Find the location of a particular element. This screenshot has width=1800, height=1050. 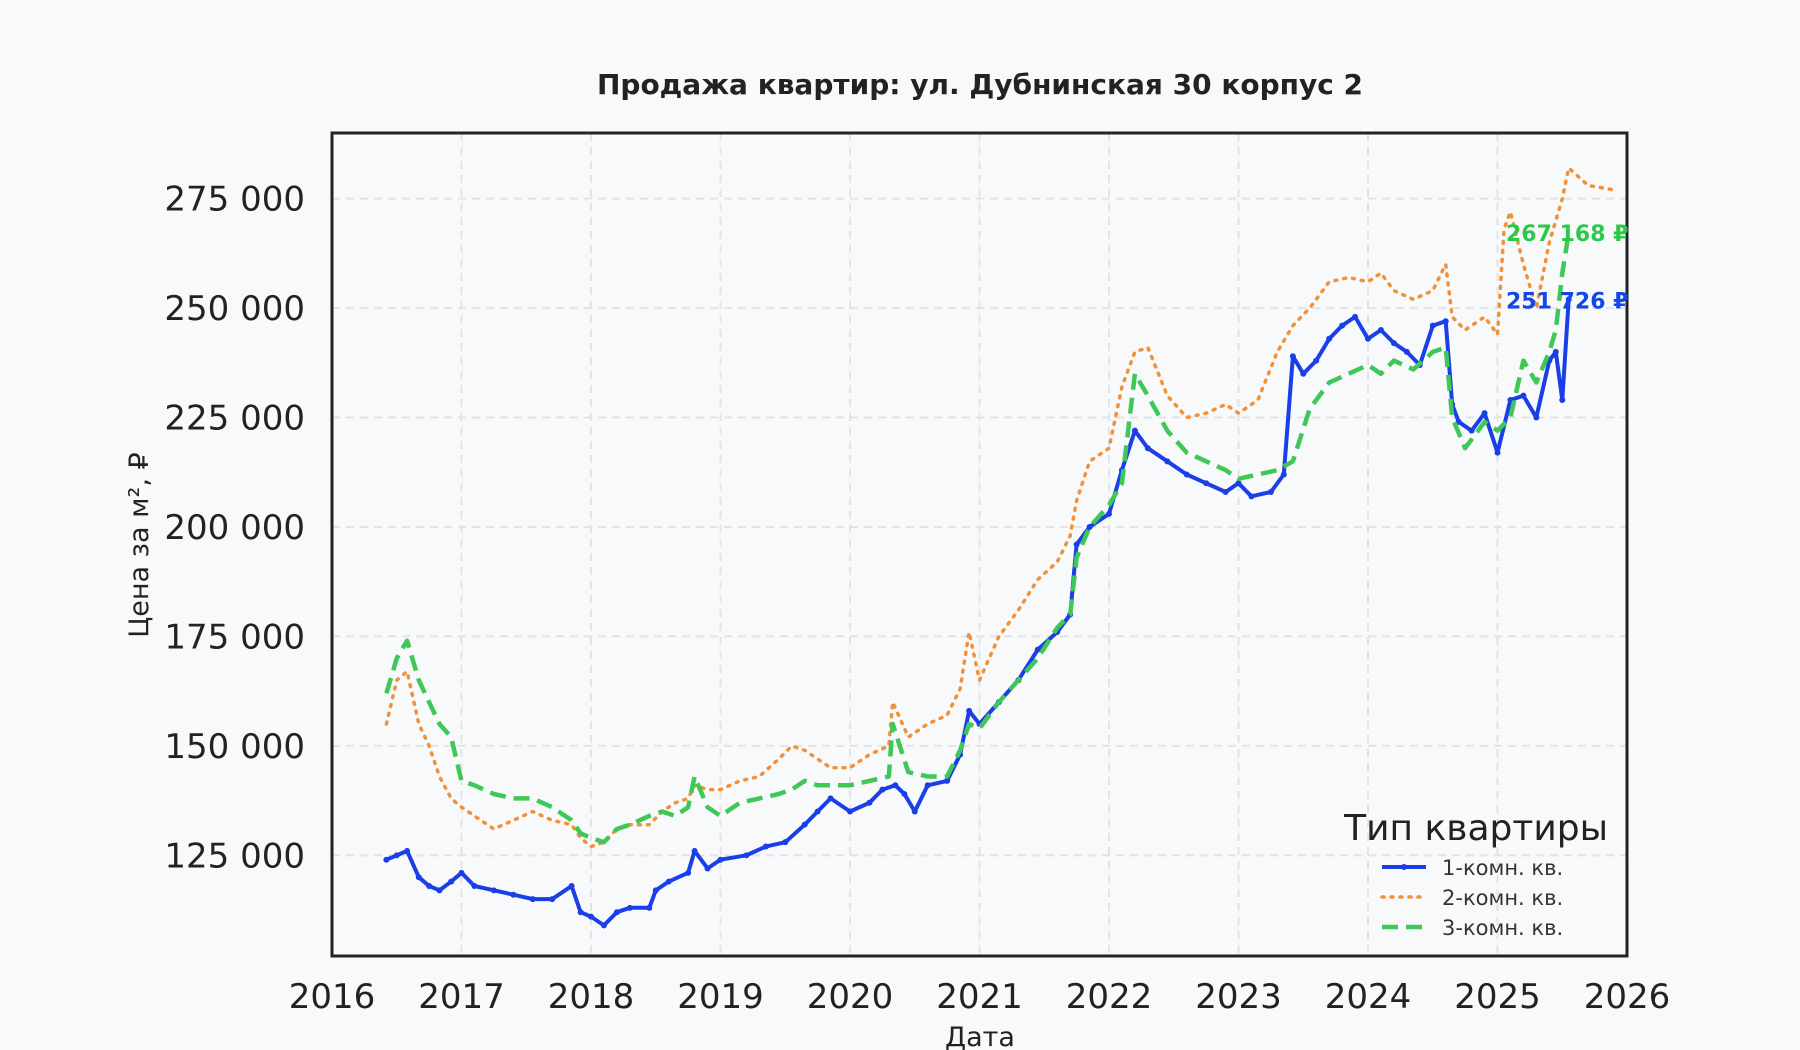

legend-label: 2-комн. кв. is located at coordinates (1502, 898).